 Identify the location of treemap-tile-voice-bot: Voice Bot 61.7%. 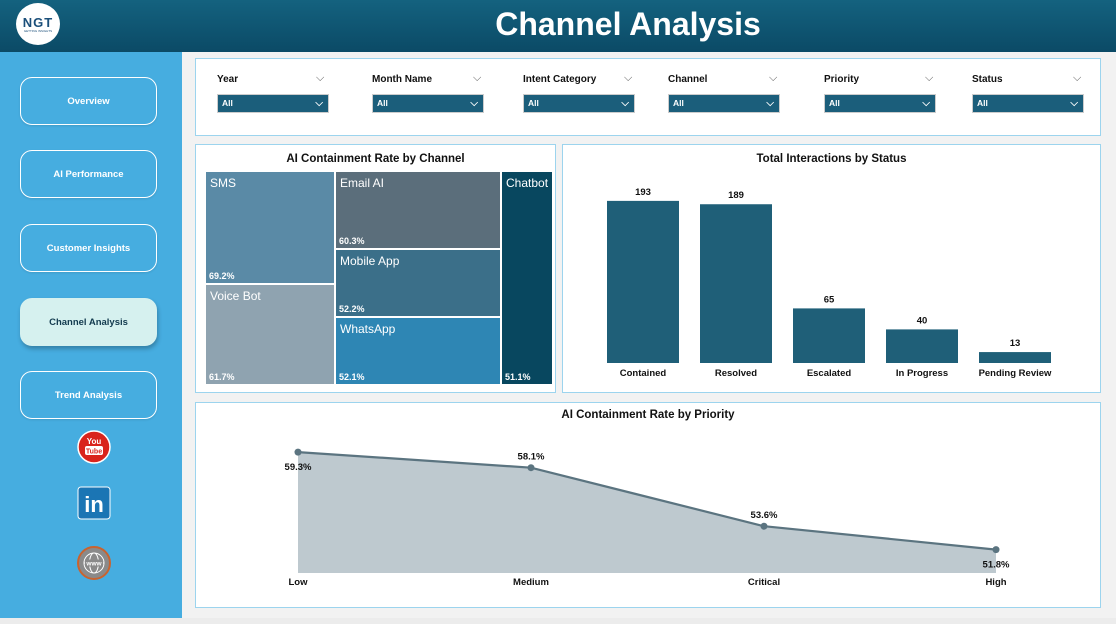
(270, 334).